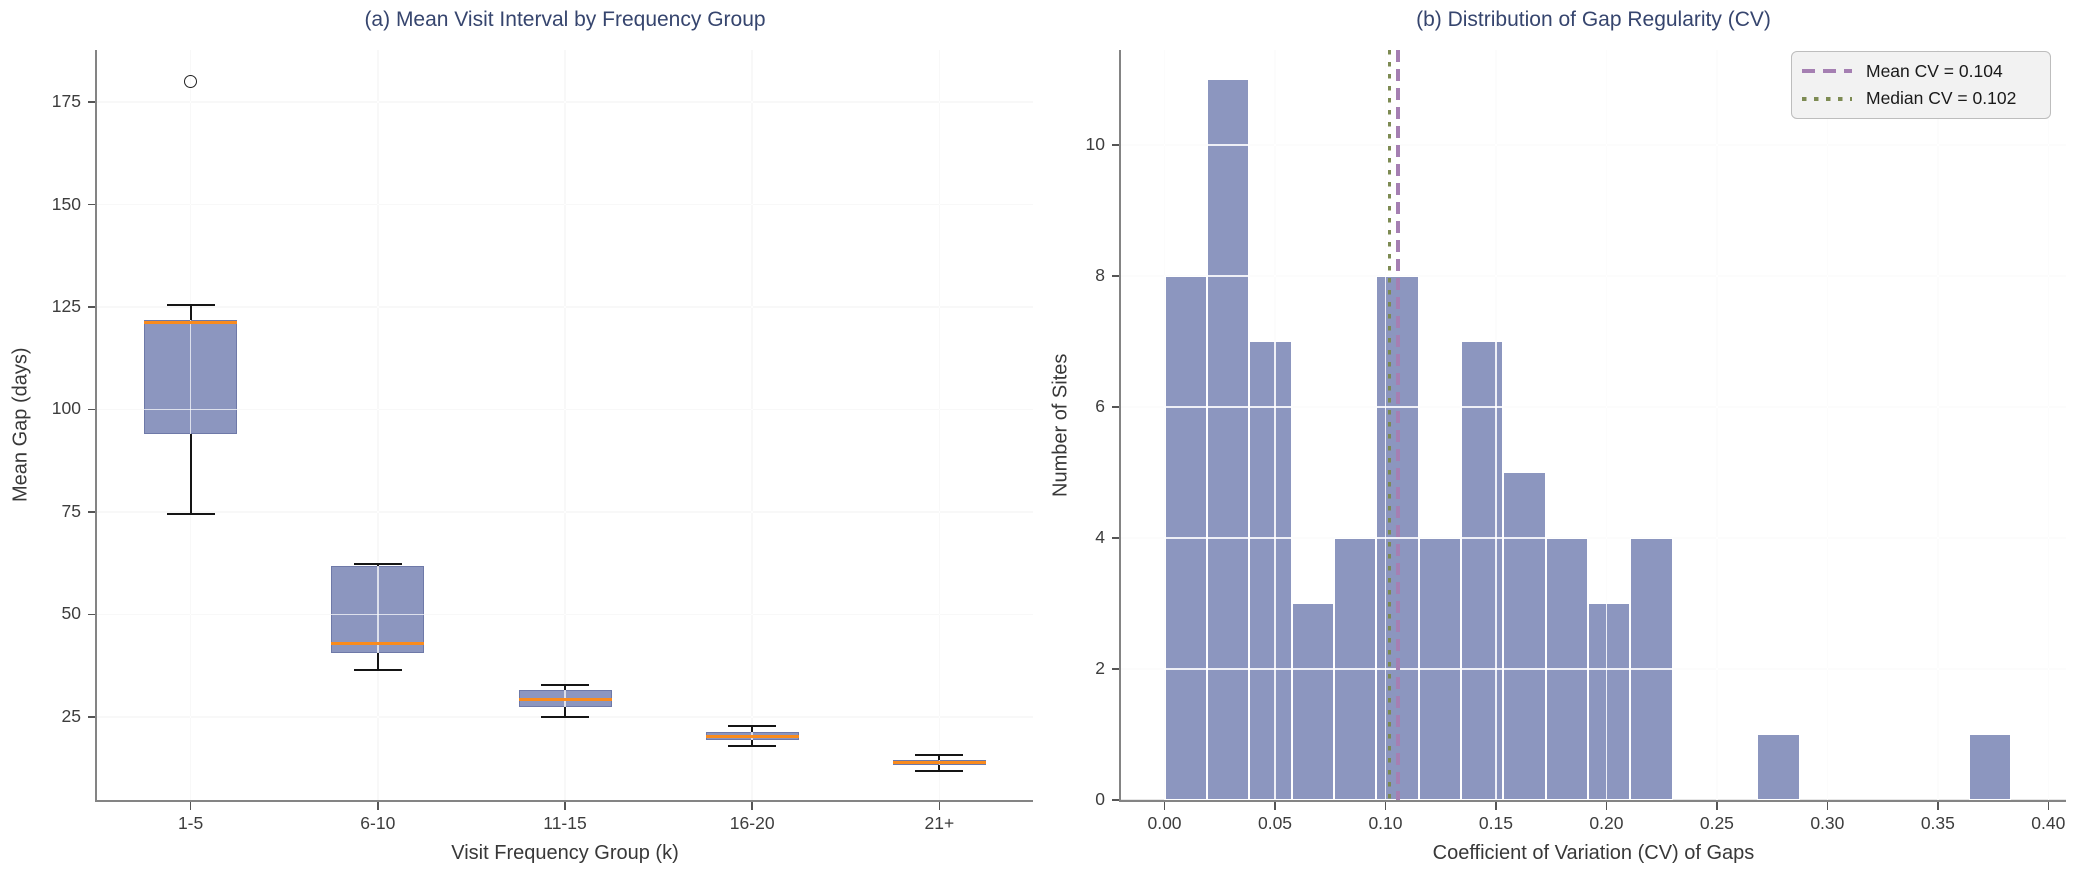  I want to click on legend-item-median-cv: Median CV = 0.102, so click(1921, 98).